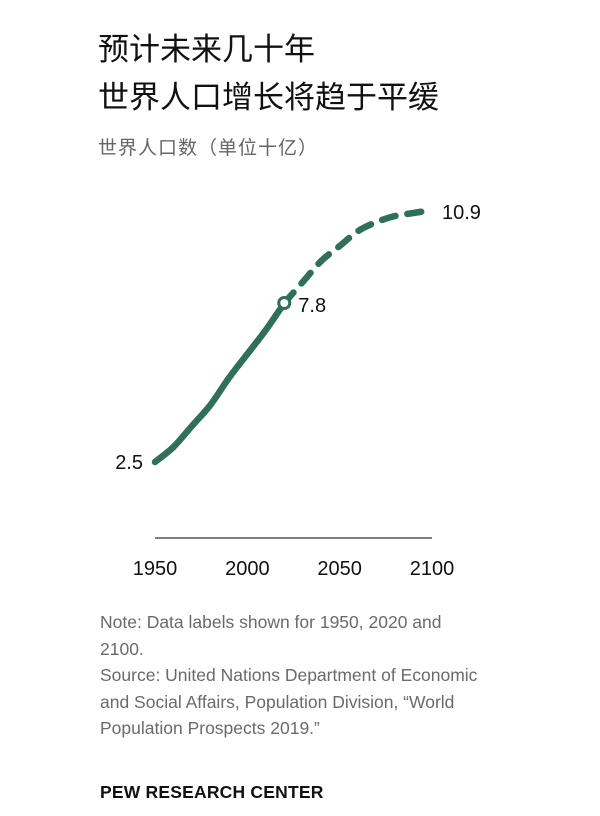 The image size is (600, 816). What do you see at coordinates (268, 98) in the screenshot?
I see `title-line-2: 世界人口增长将趋于平缓` at bounding box center [268, 98].